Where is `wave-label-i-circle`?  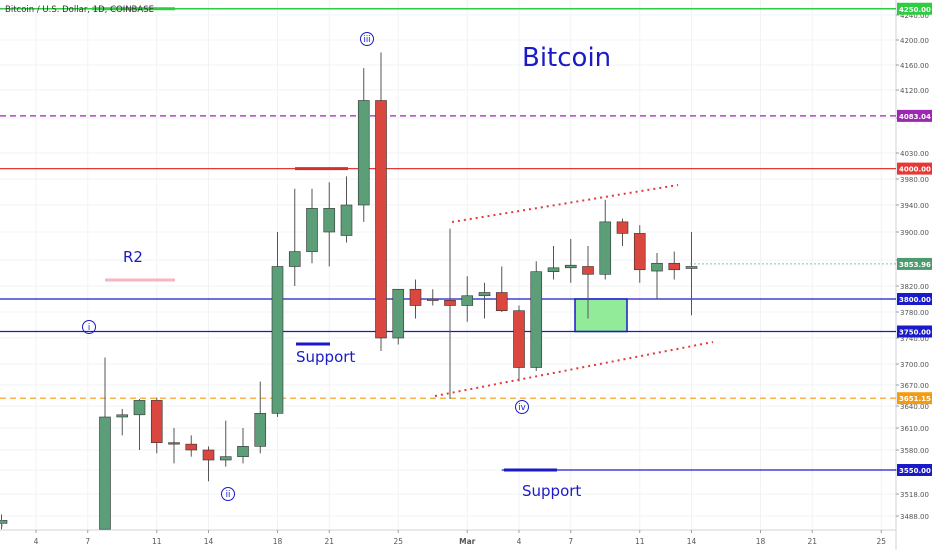 wave-label-i-circle is located at coordinates (89, 327).